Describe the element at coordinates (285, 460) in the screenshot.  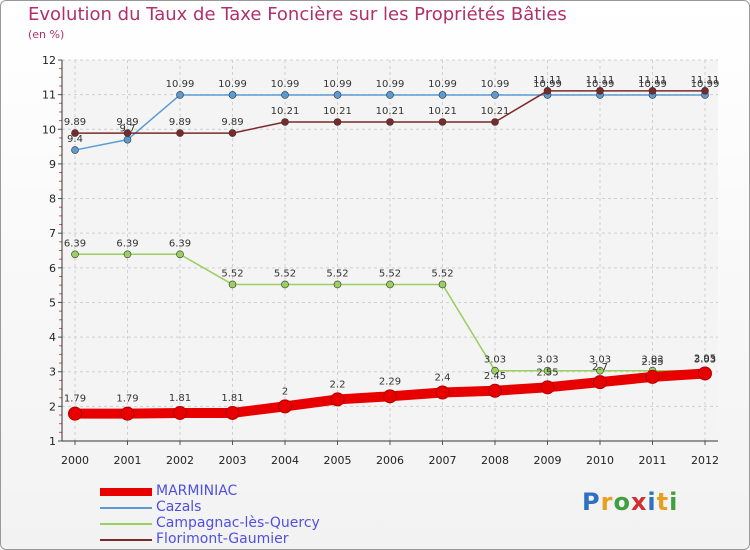
I see `x-tick-label: 2004` at that location.